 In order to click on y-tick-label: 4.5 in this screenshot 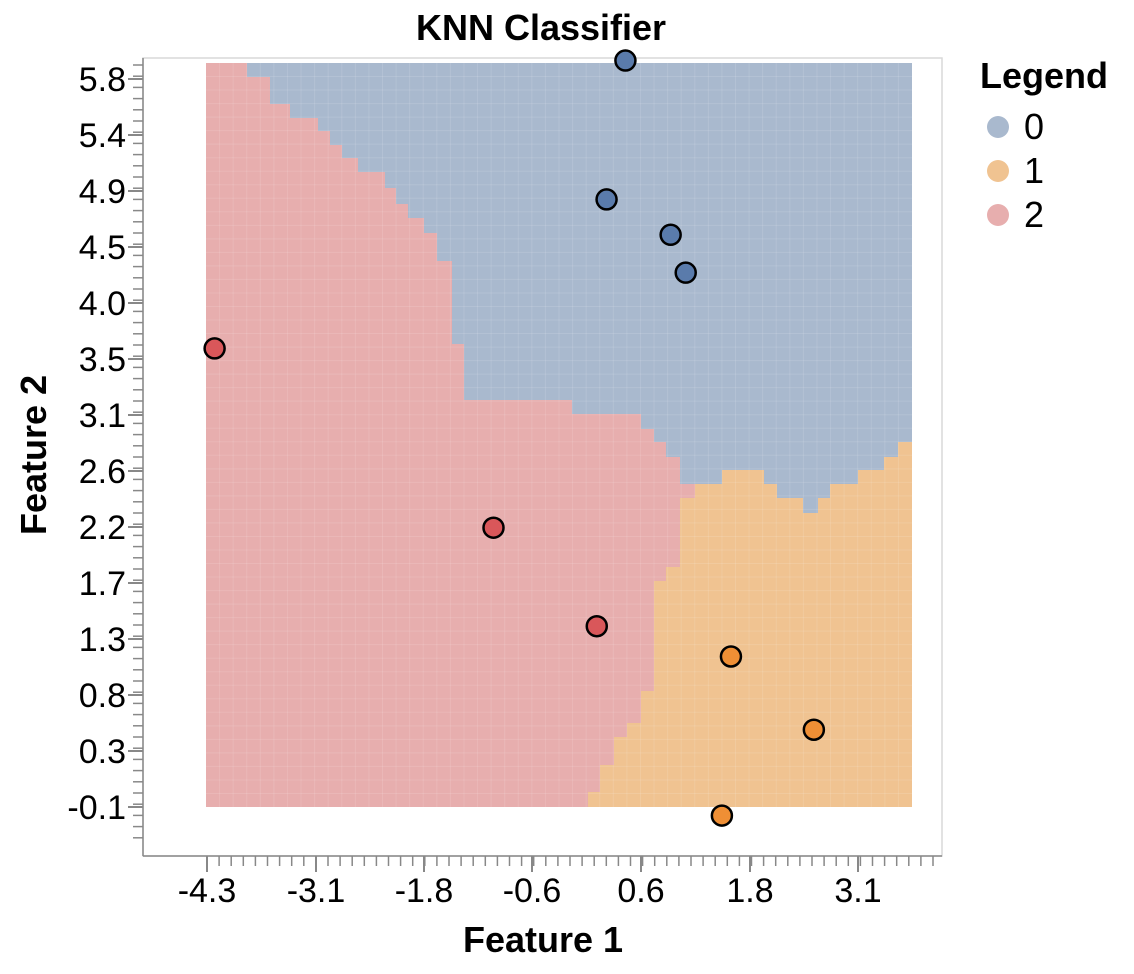, I will do `click(102, 248)`.